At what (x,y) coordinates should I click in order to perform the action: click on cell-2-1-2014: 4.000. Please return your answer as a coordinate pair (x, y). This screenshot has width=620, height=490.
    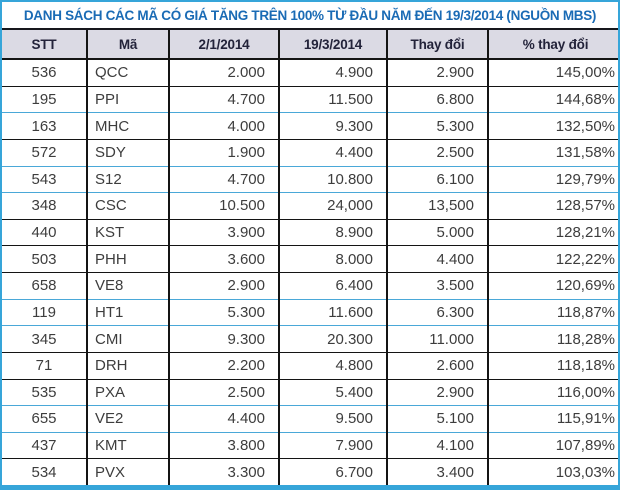
    Looking at the image, I should click on (224, 126).